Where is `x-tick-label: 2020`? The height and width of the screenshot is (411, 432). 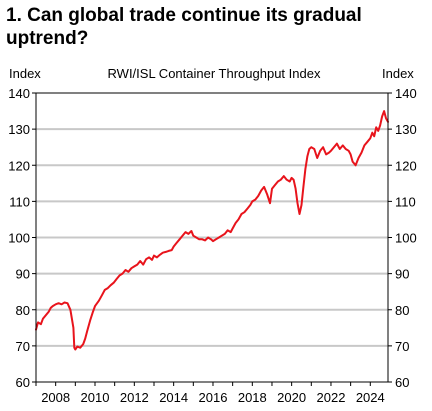
x-tick-label: 2020 is located at coordinates (291, 397).